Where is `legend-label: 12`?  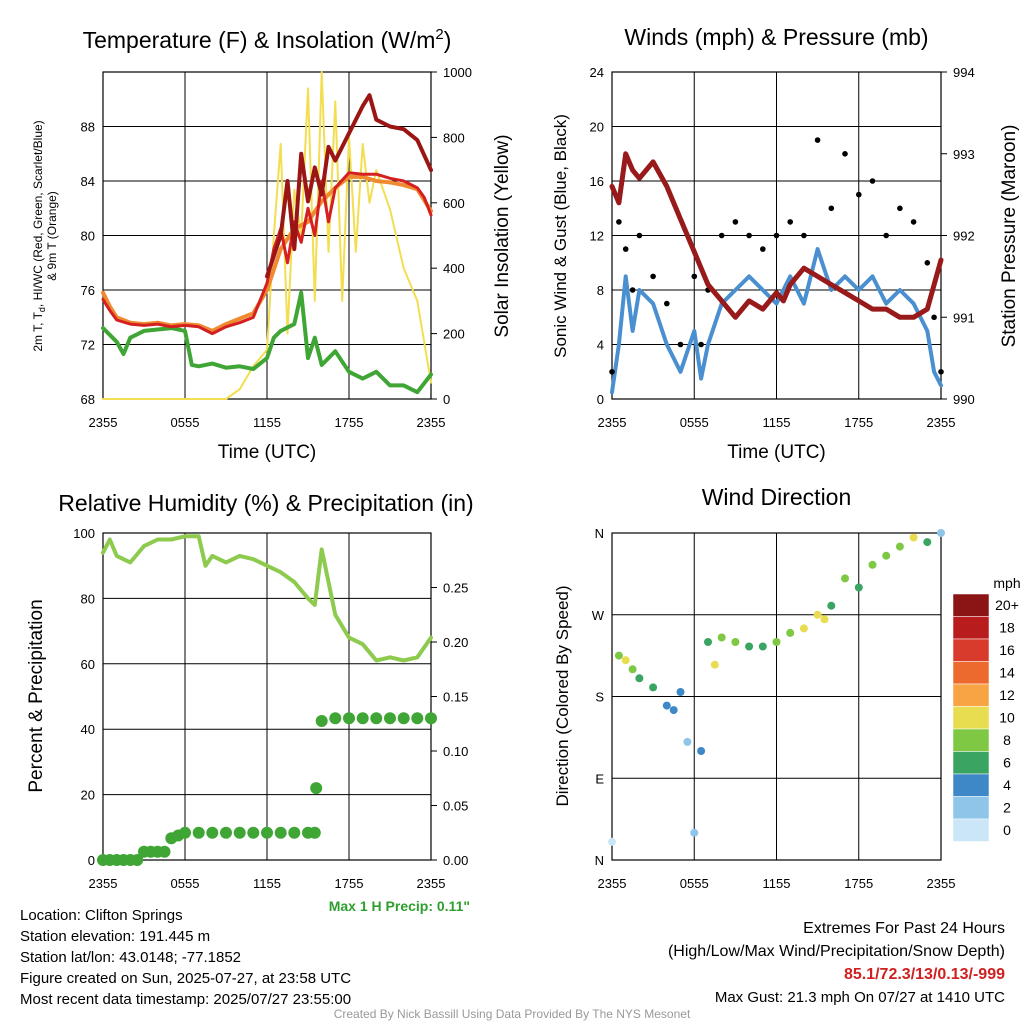
legend-label: 12 is located at coordinates (1007, 695).